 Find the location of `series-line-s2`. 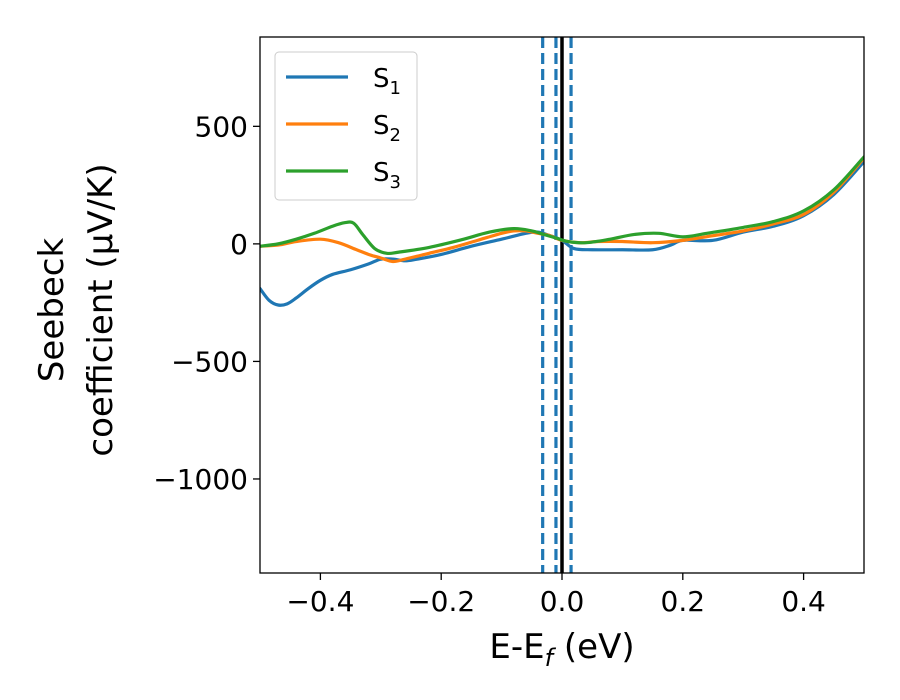

series-line-s2 is located at coordinates (562, 210).